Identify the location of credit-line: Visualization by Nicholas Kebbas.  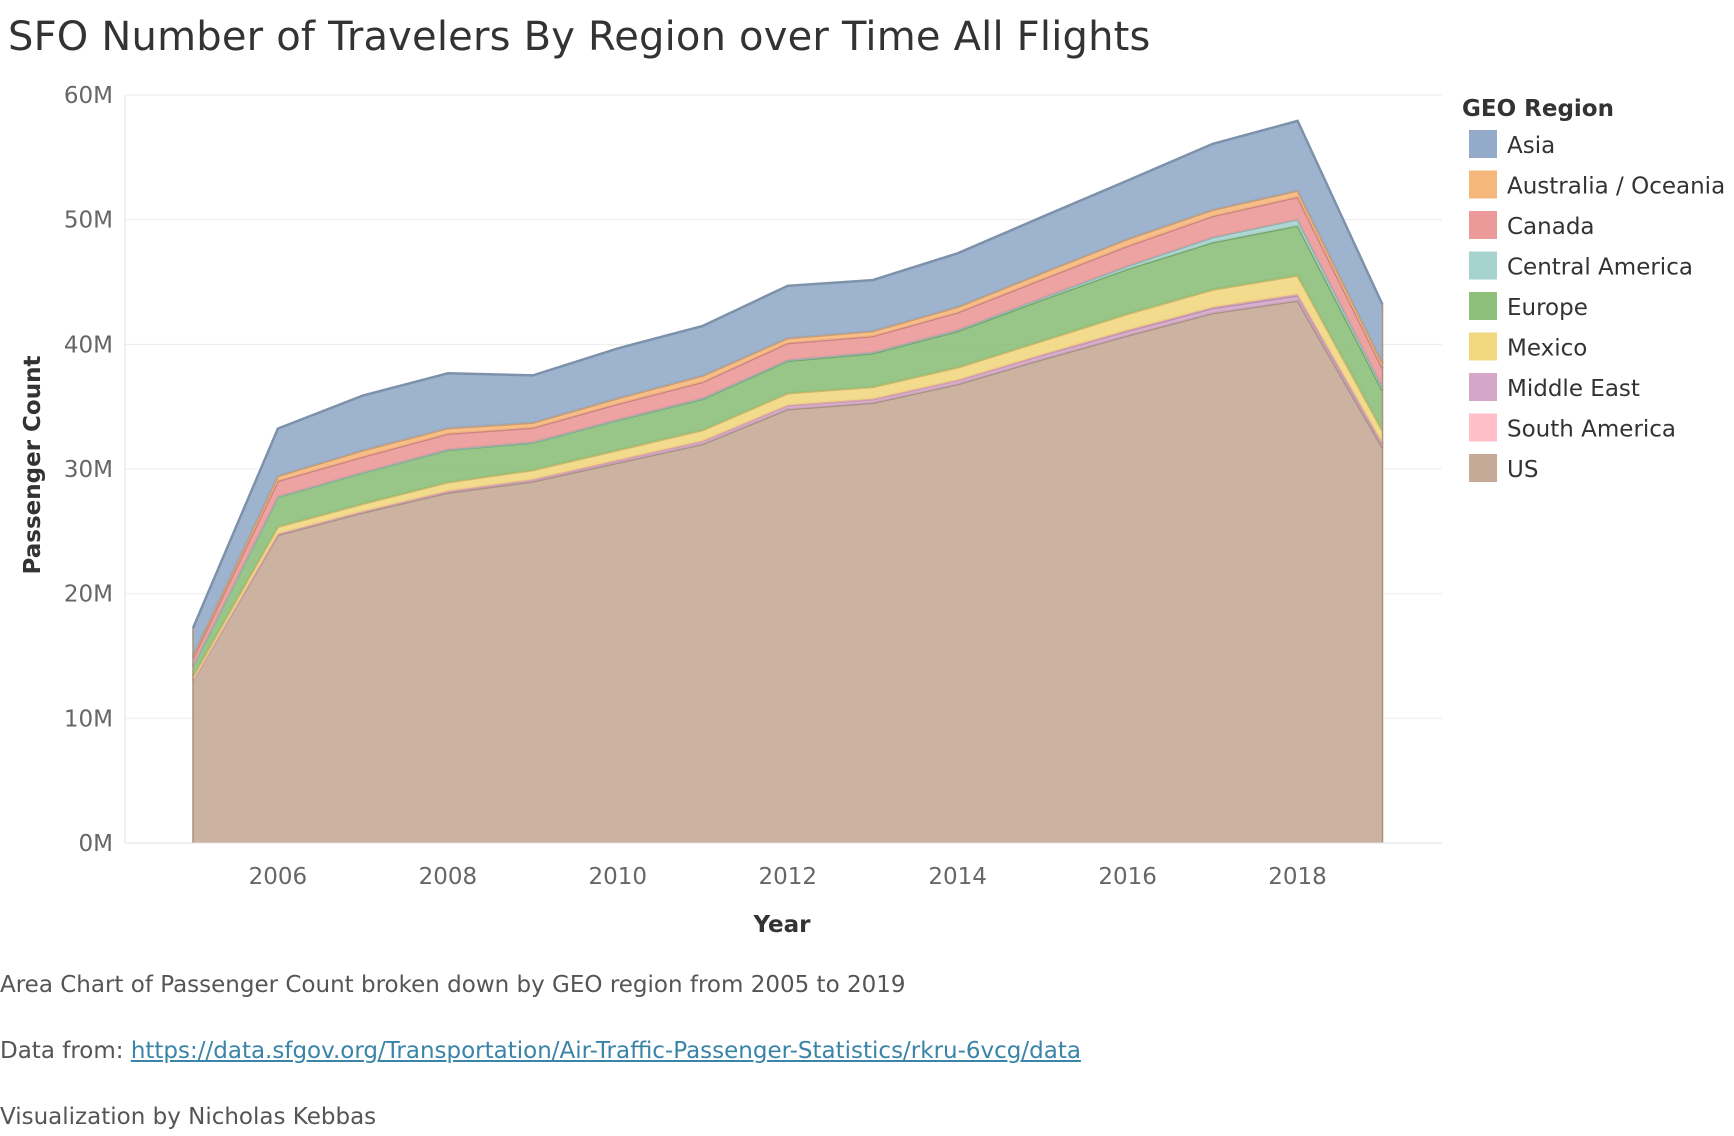
(188, 1117).